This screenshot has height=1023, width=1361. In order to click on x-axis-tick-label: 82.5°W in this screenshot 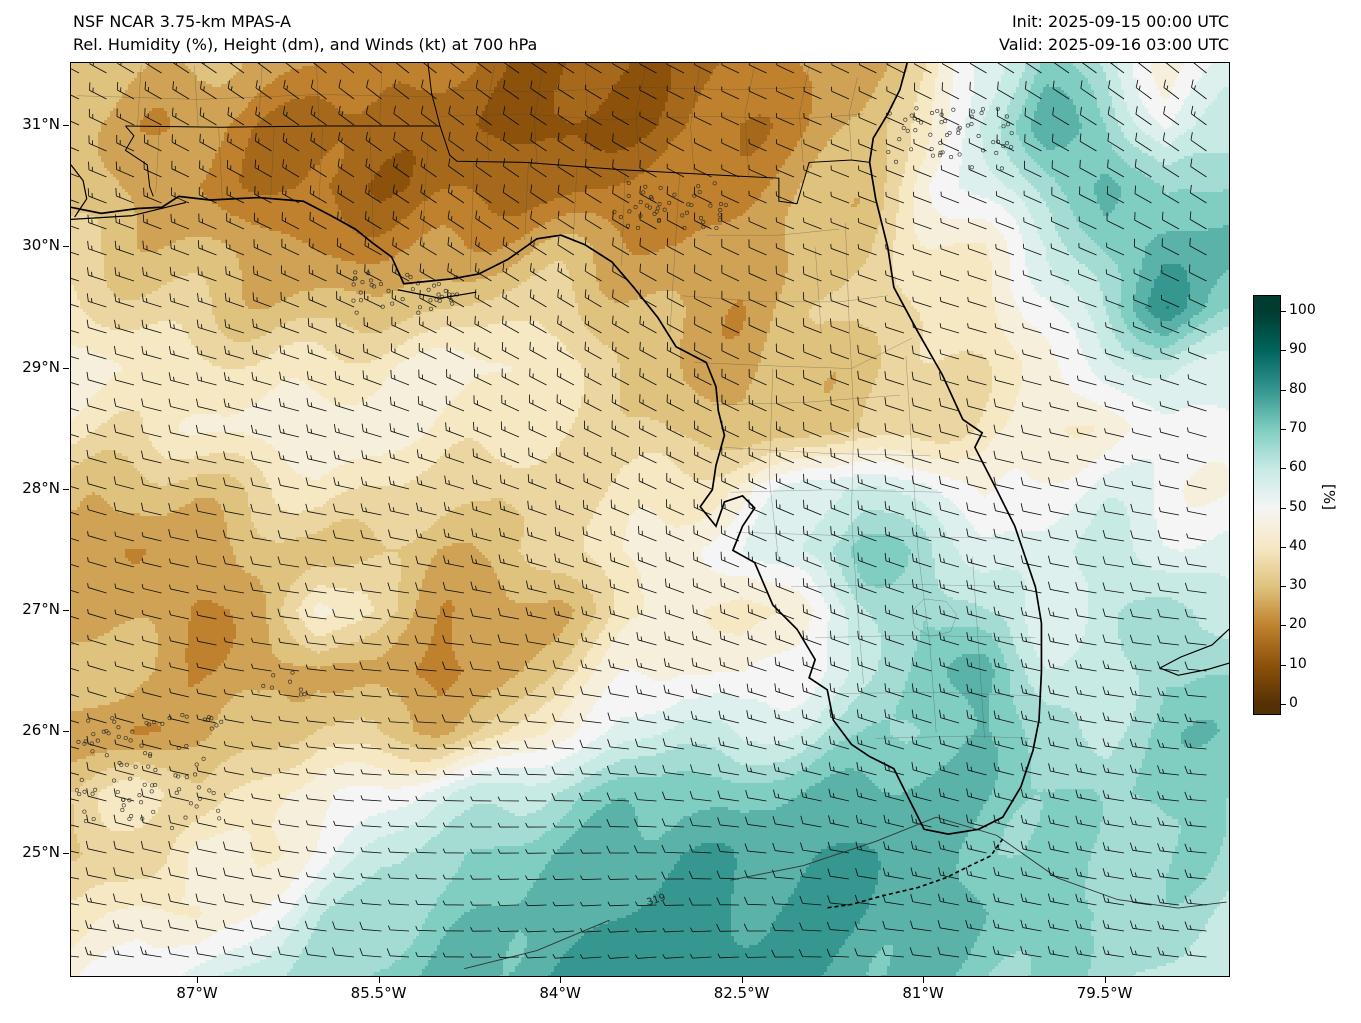, I will do `click(741, 993)`.